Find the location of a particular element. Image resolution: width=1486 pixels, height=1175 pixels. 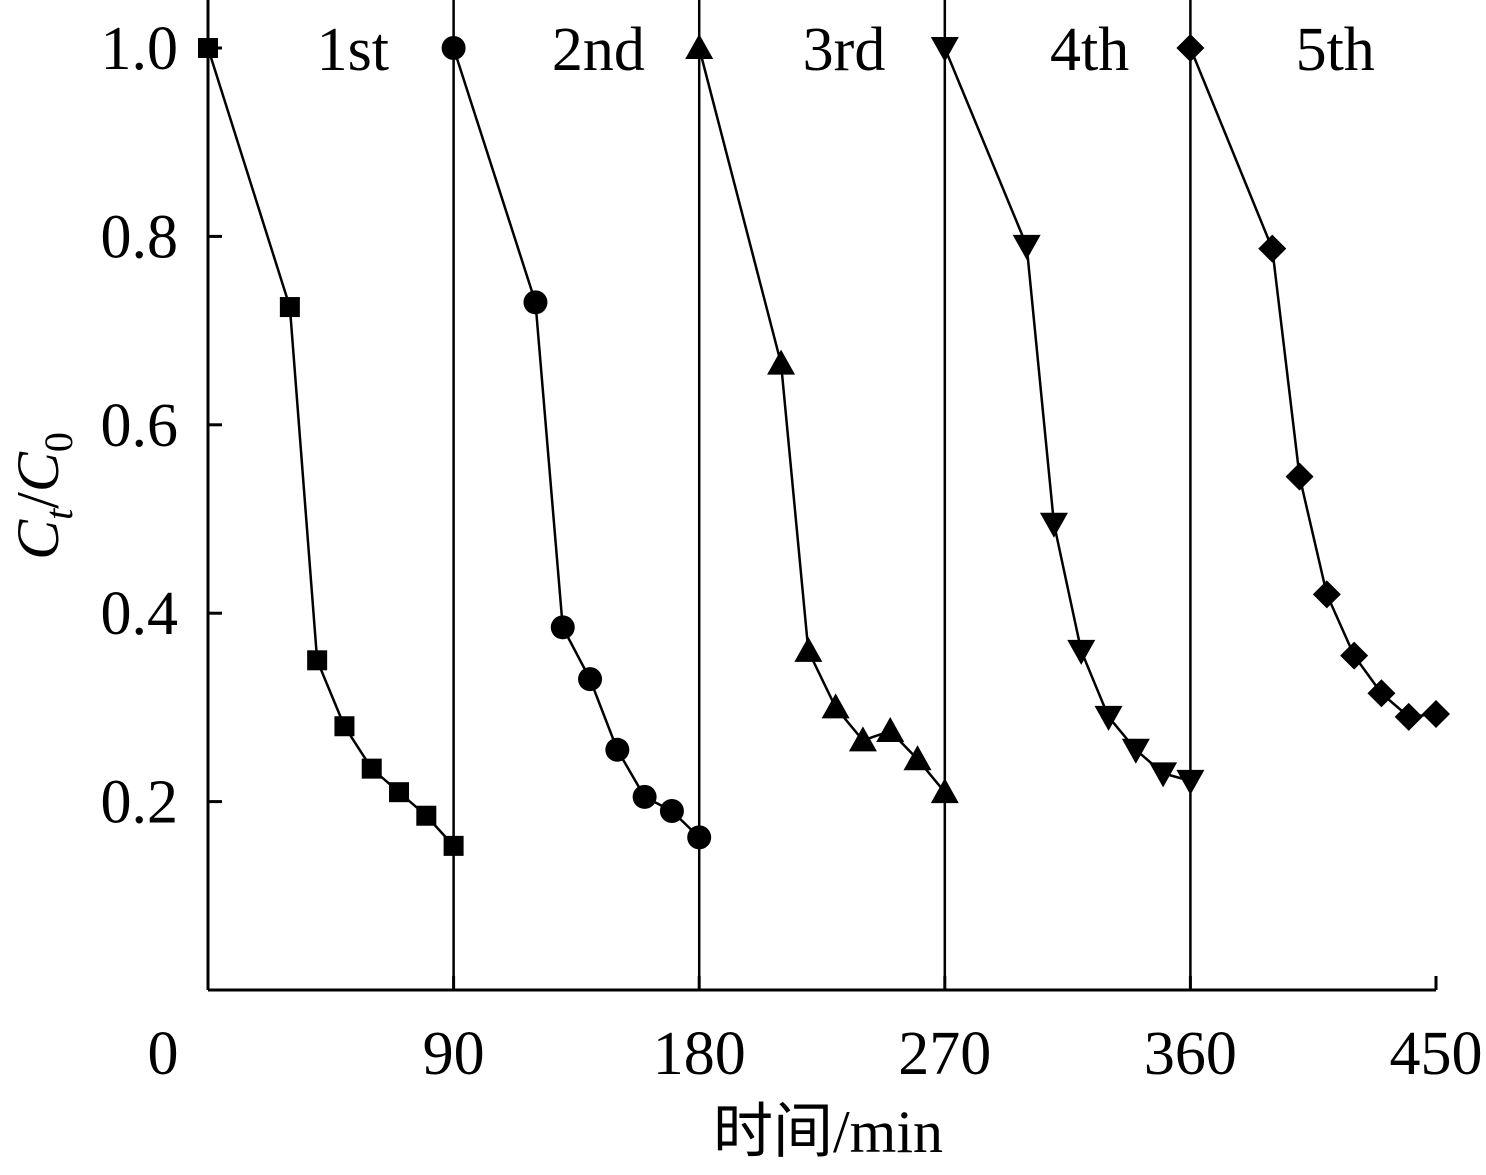

cycle-label-3: 3rd is located at coordinates (844, 50).